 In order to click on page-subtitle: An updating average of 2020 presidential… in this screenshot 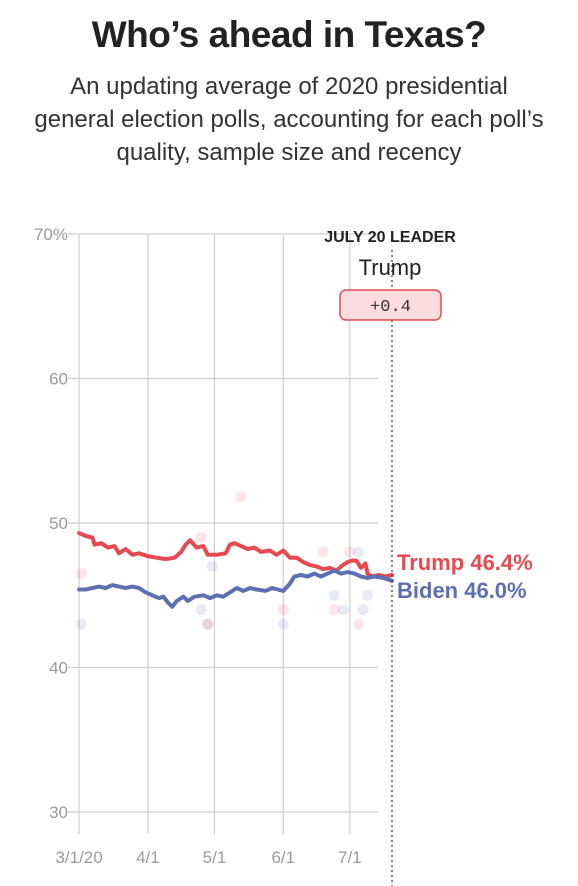, I will do `click(289, 119)`.